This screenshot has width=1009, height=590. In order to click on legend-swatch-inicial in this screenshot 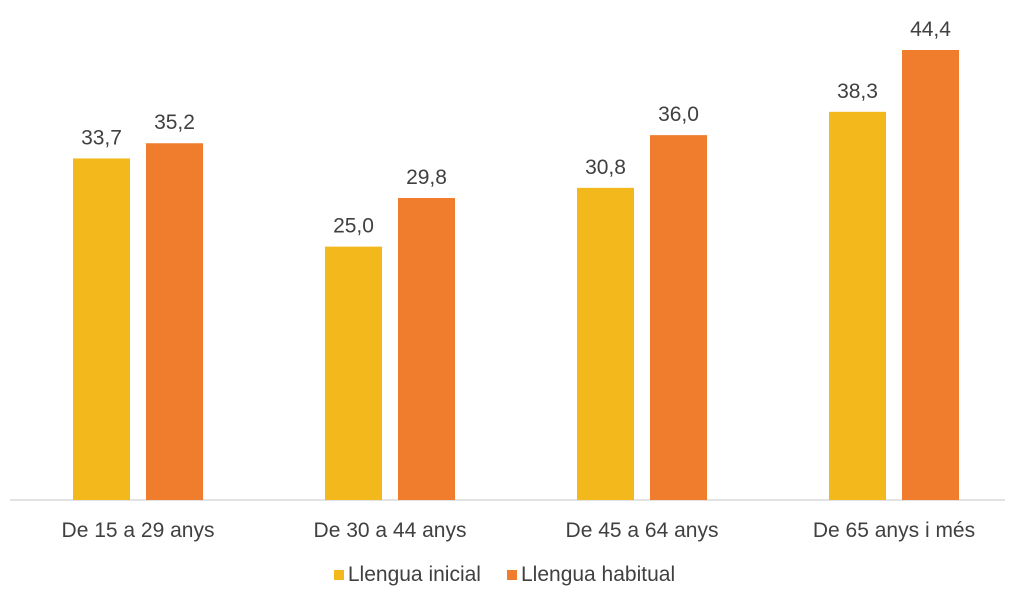, I will do `click(338, 575)`.